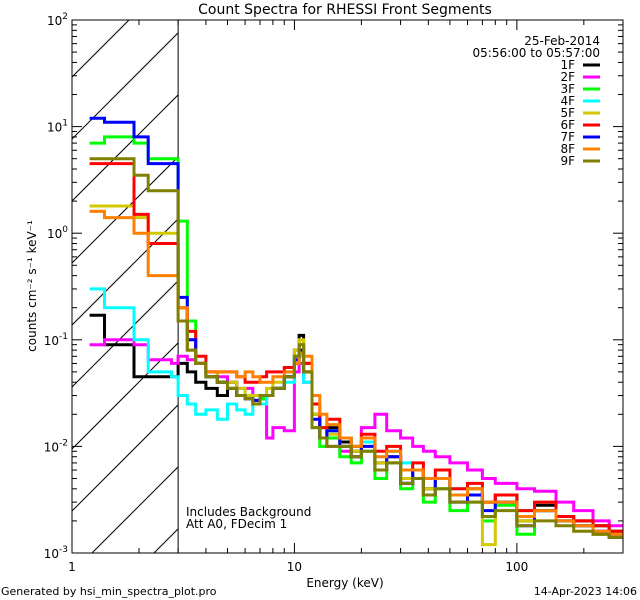 The height and width of the screenshot is (600, 640). What do you see at coordinates (567, 149) in the screenshot?
I see `legend-label-8F: 8F` at bounding box center [567, 149].